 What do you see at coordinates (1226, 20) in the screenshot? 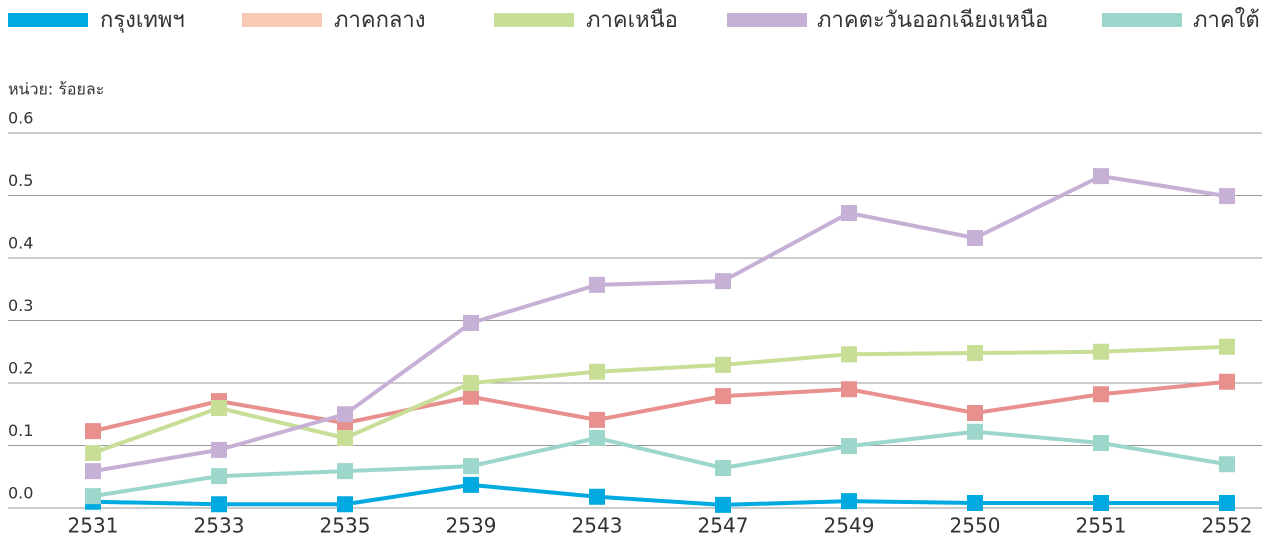
I see `legend-label: ภาคใต้` at bounding box center [1226, 20].